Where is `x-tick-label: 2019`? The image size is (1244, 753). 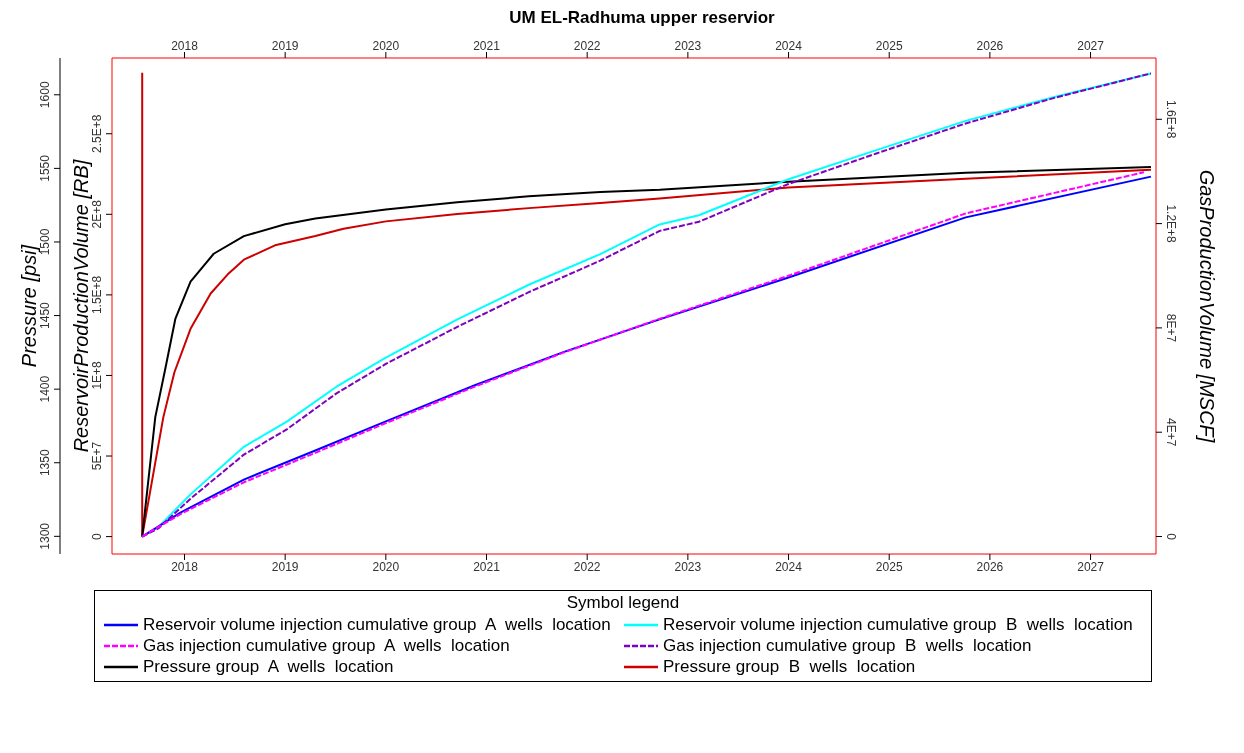
x-tick-label: 2019 is located at coordinates (285, 46).